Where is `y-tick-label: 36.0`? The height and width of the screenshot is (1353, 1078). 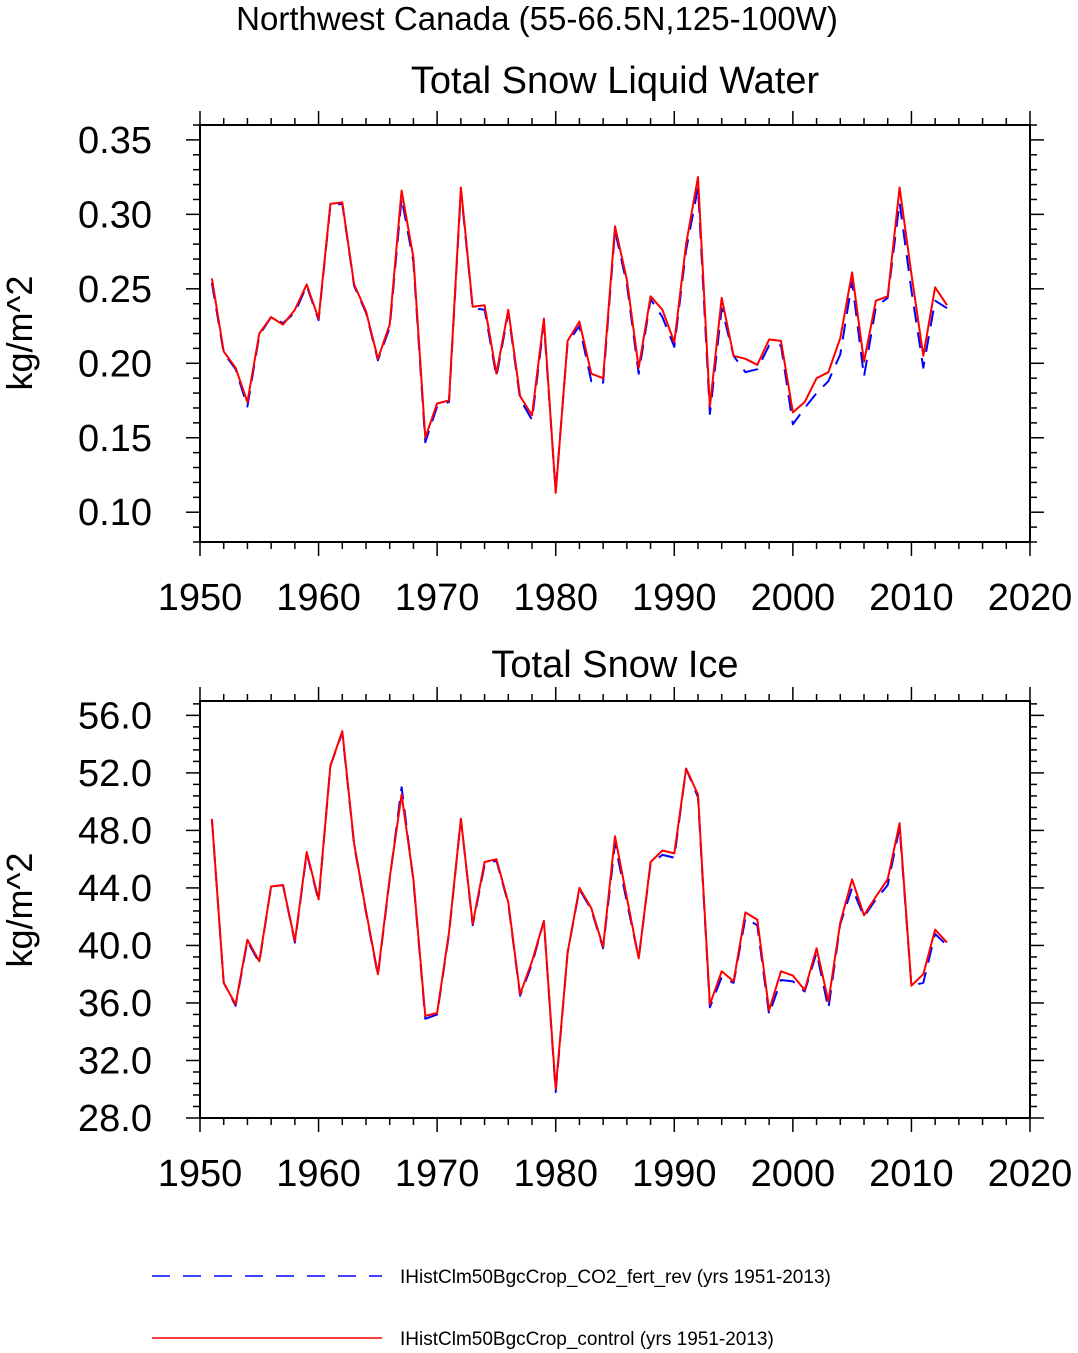
y-tick-label: 36.0 is located at coordinates (115, 1004).